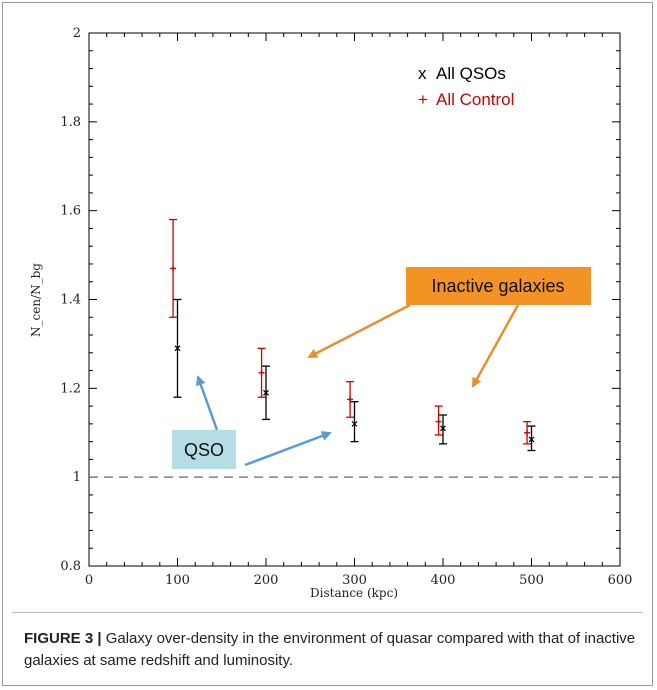 Image resolution: width=657 pixels, height=690 pixels. What do you see at coordinates (354, 593) in the screenshot?
I see `x-axis-title: Distance (kpc)` at bounding box center [354, 593].